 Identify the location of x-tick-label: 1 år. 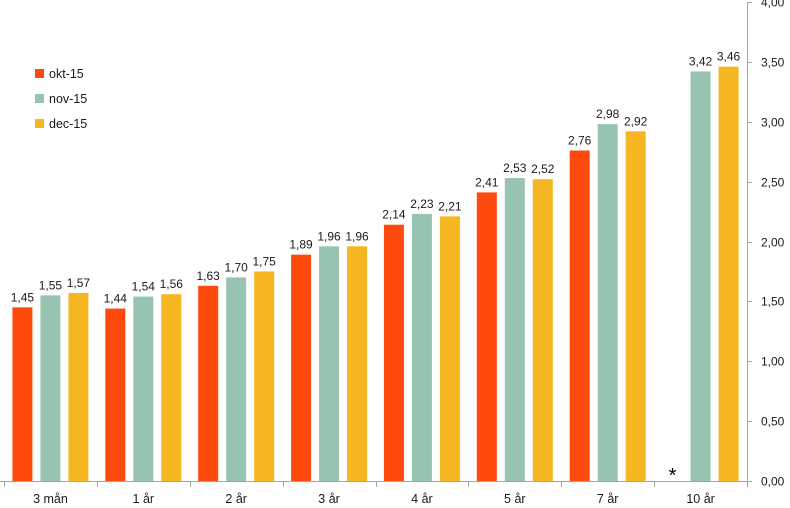
(144, 499).